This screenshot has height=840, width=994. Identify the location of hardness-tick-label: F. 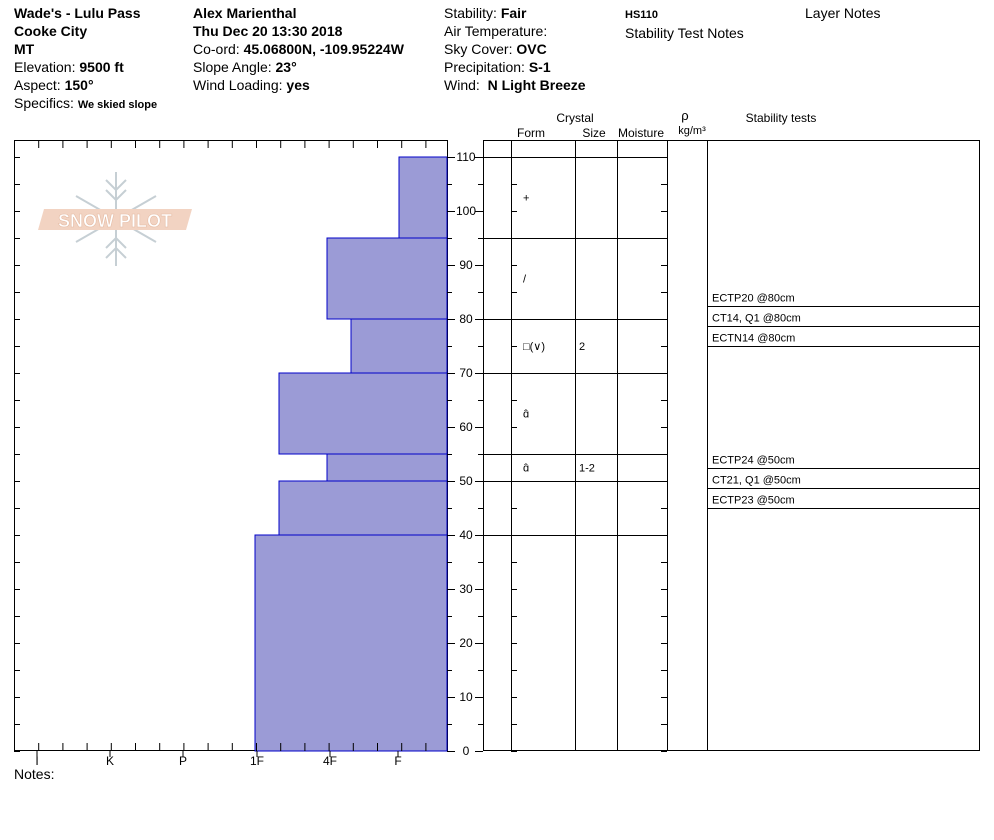
(397, 761).